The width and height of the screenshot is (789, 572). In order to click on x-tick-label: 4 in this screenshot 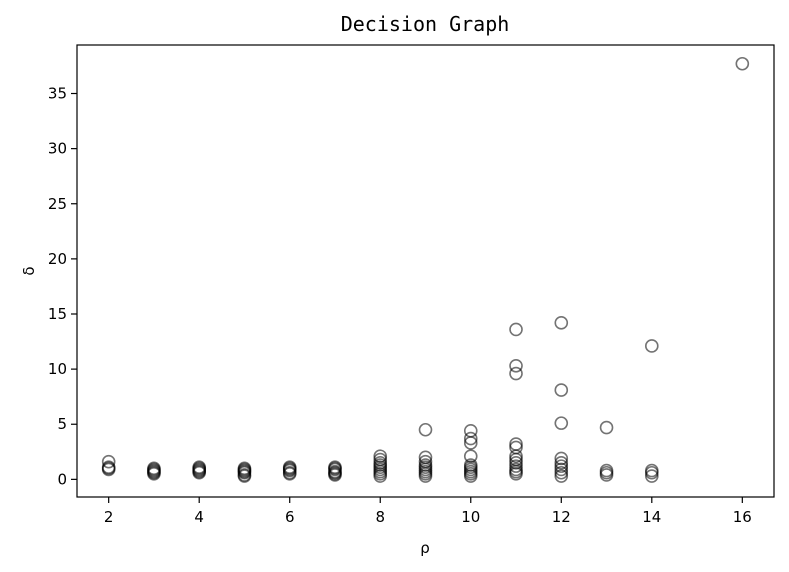, I will do `click(199, 517)`.